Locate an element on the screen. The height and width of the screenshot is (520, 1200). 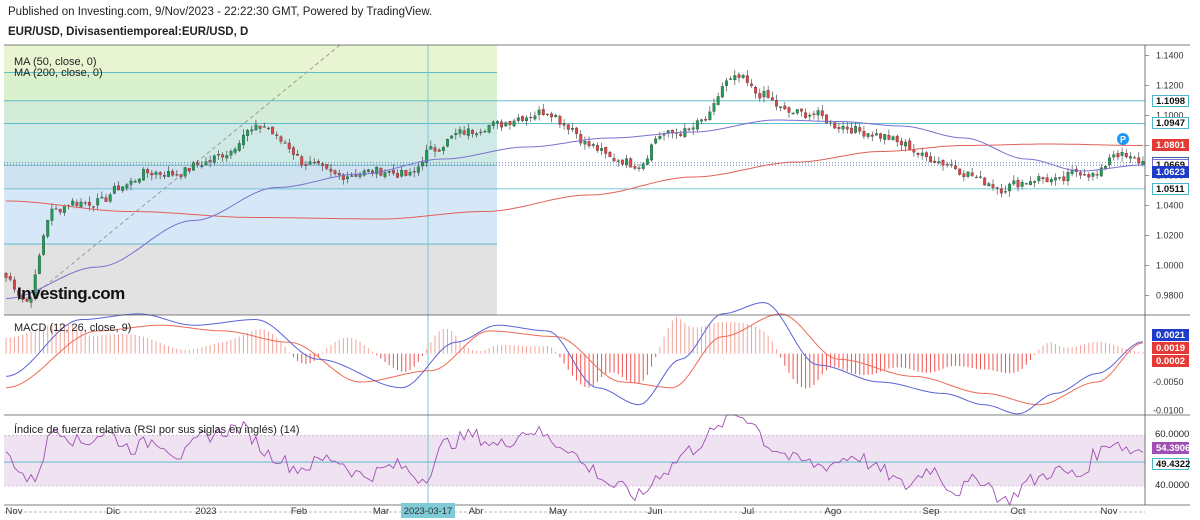
investing-logo-text: Investing.com is located at coordinates (71, 293).